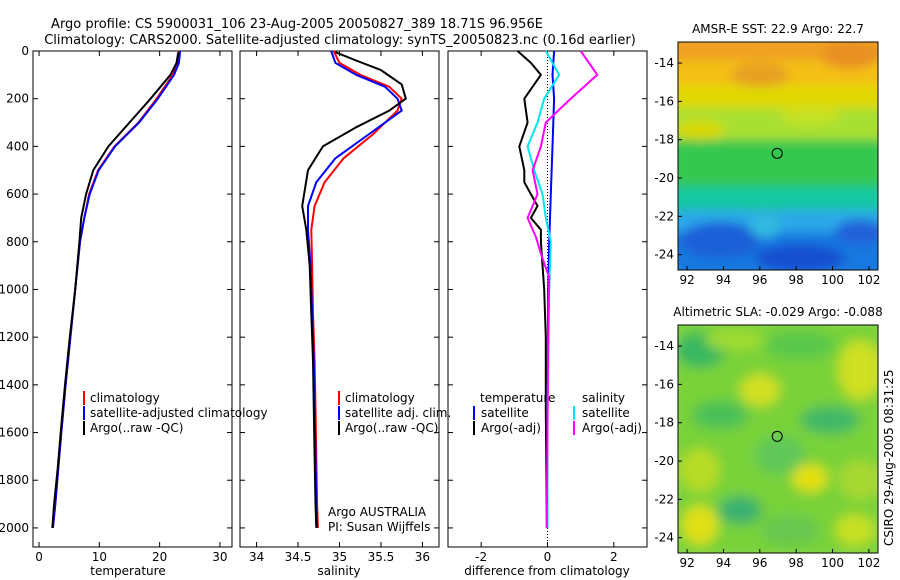 Image resolution: width=900 pixels, height=580 pixels. Describe the element at coordinates (778, 29) in the screenshot. I see `sst-map-title: AMSR-E SST: 22.9 Argo: 22.7` at that location.